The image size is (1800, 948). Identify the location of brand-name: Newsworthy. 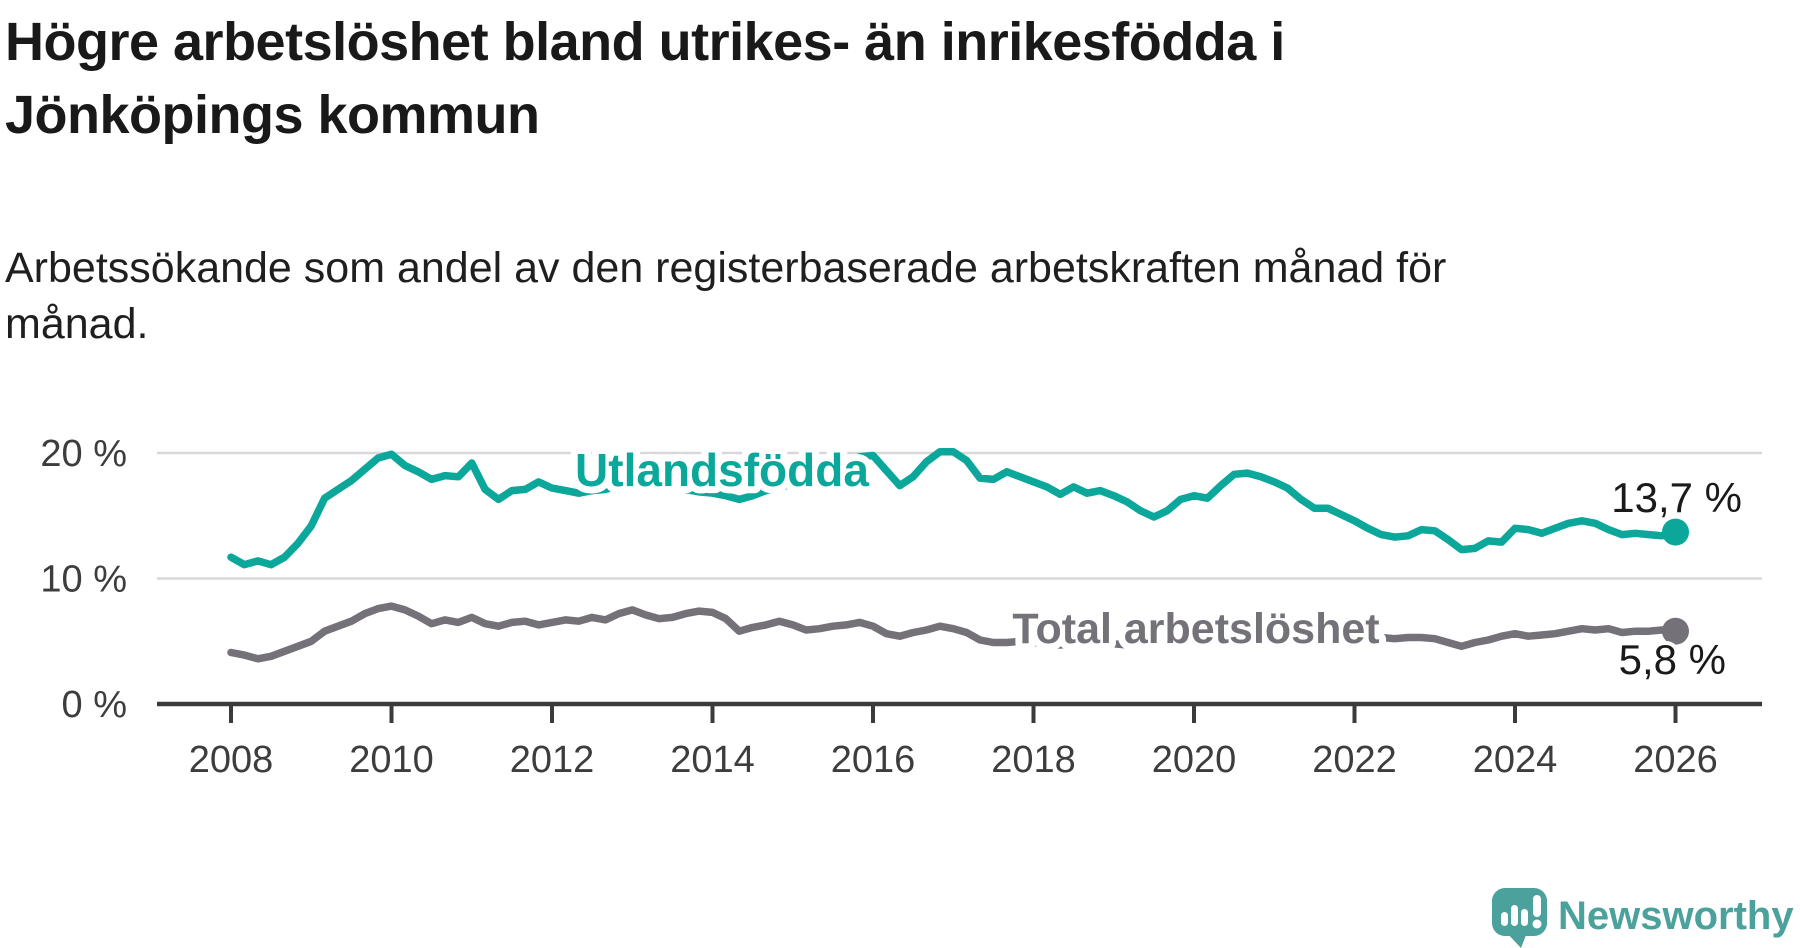
(1676, 916).